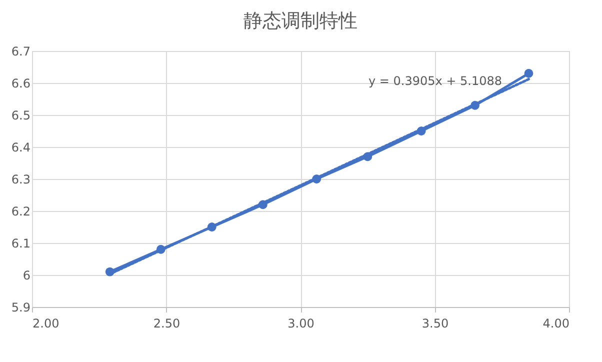  Describe the element at coordinates (20, 307) in the screenshot. I see `y-tick-label: 5.9` at that location.